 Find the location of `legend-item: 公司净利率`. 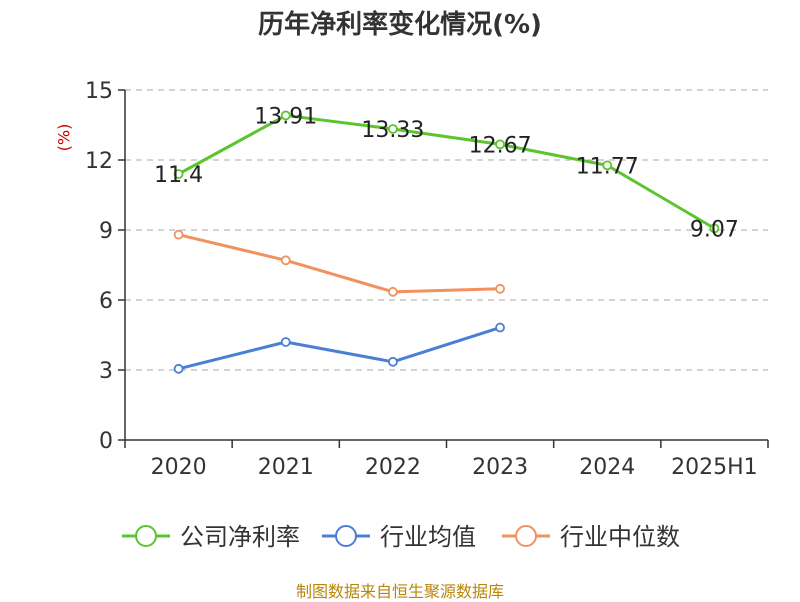

legend-item: 公司净利率 is located at coordinates (211, 537).